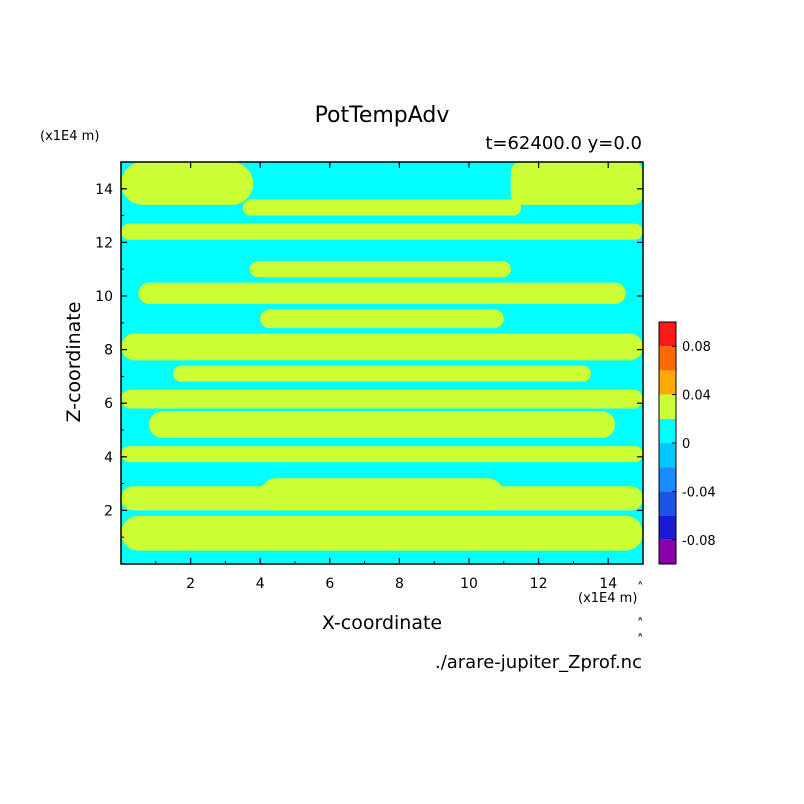  Describe the element at coordinates (104, 190) in the screenshot. I see `y-tick-label: 14` at that location.